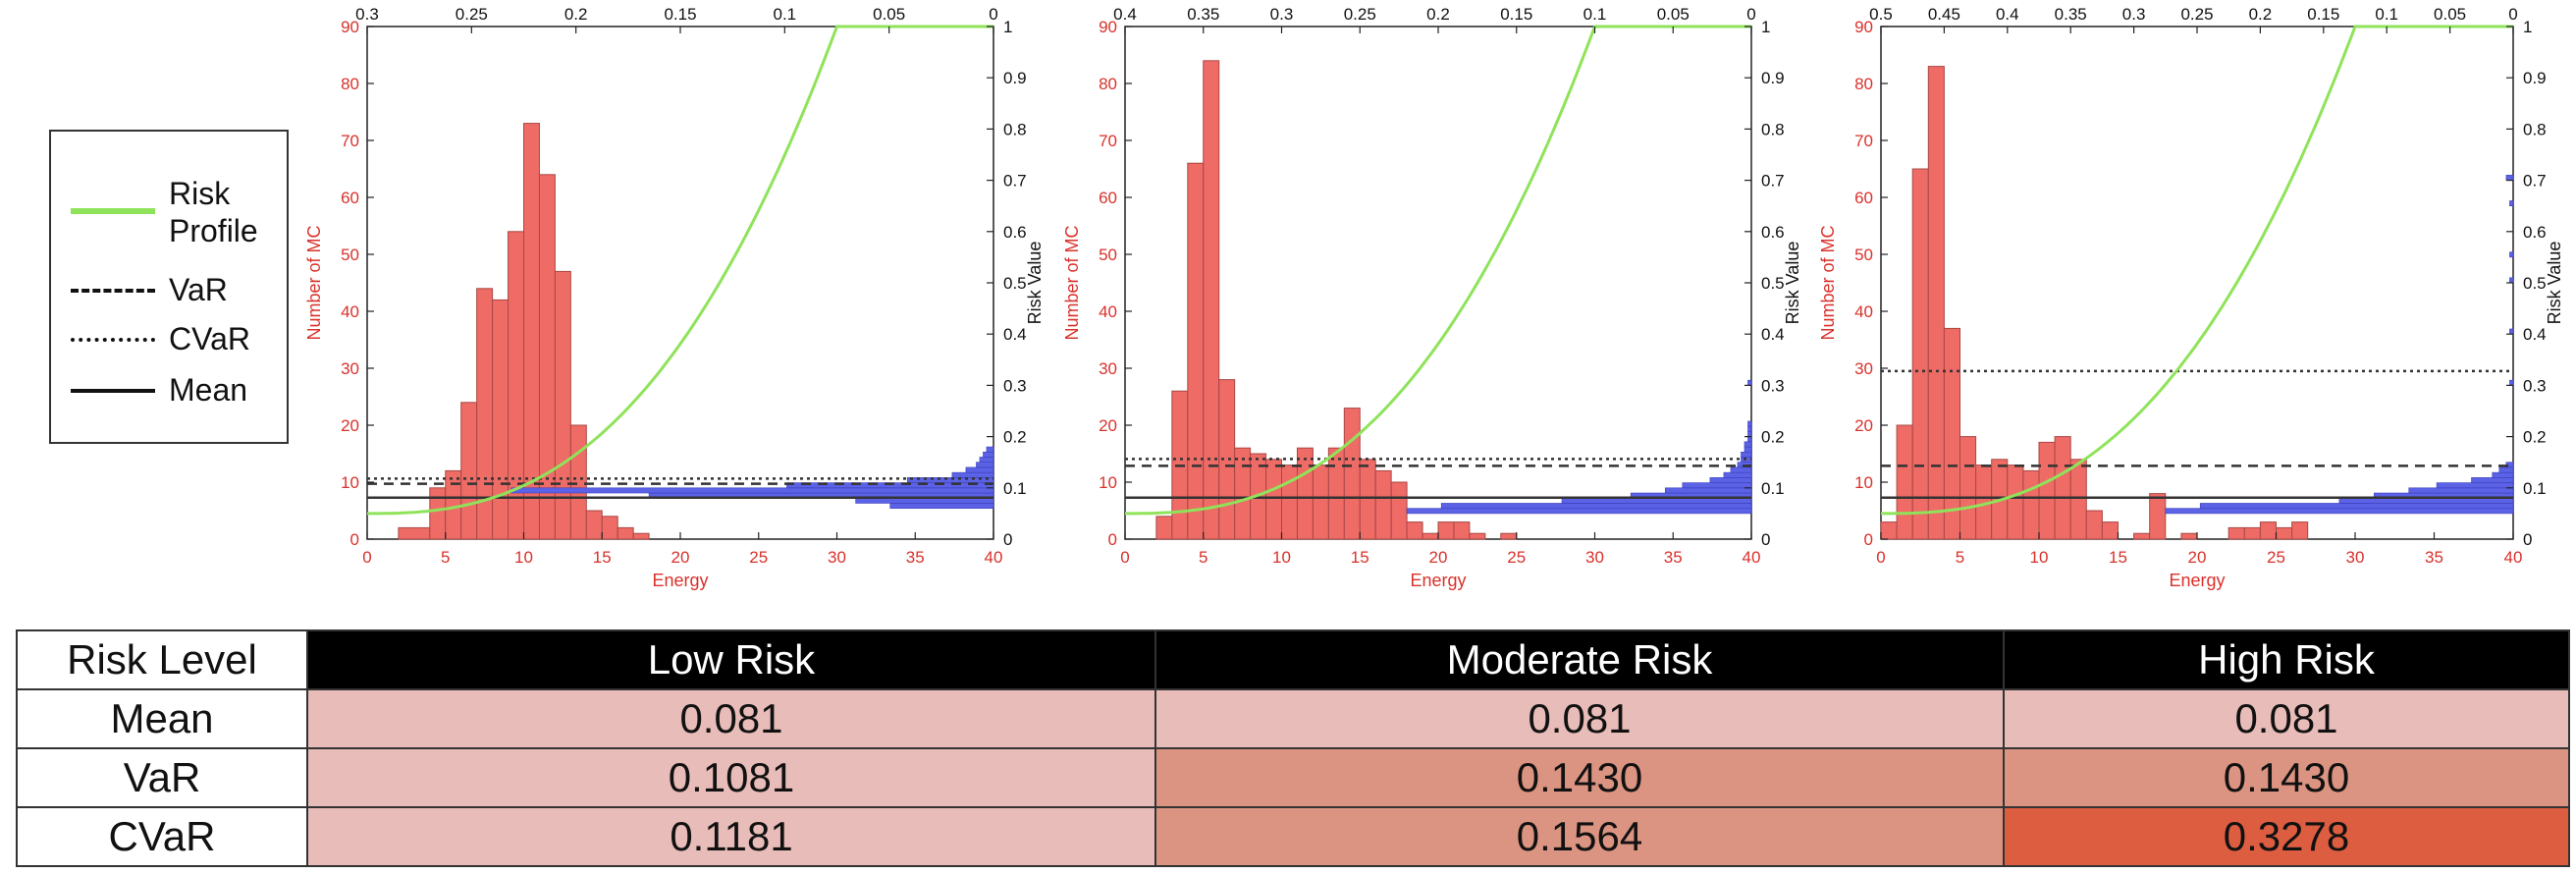 This screenshot has height=874, width=2576. Describe the element at coordinates (1293, 777) in the screenshot. I see `table-row: VaR 0.1081 0.1430 0.1430` at that location.